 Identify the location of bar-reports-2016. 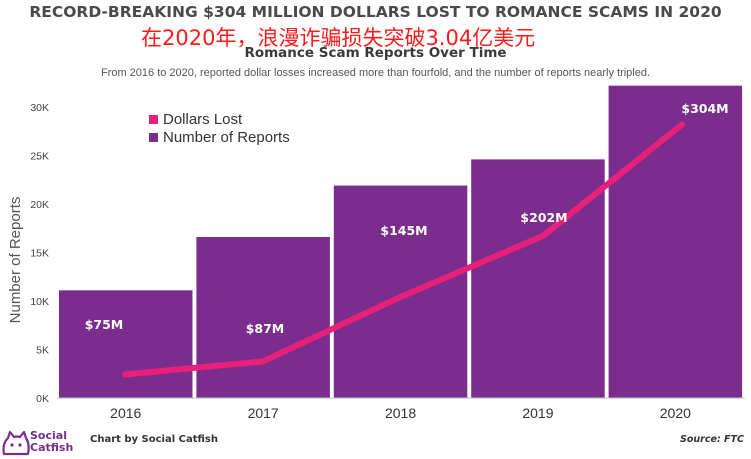
(126, 344).